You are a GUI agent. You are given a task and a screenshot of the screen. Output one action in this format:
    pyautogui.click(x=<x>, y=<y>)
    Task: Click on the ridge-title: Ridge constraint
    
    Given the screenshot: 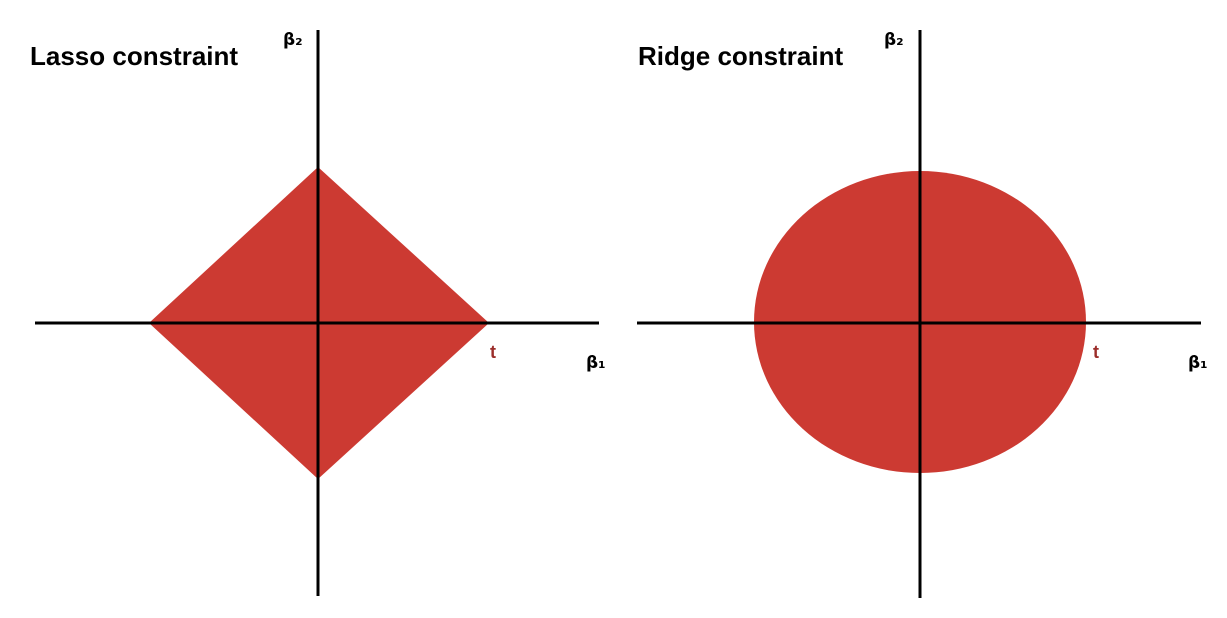 What is the action you would take?
    pyautogui.click(x=740, y=56)
    